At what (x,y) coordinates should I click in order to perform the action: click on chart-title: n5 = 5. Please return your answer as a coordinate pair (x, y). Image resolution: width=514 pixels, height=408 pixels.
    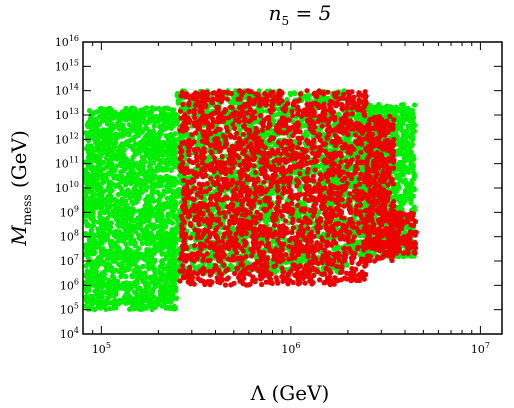
    Looking at the image, I should click on (300, 14).